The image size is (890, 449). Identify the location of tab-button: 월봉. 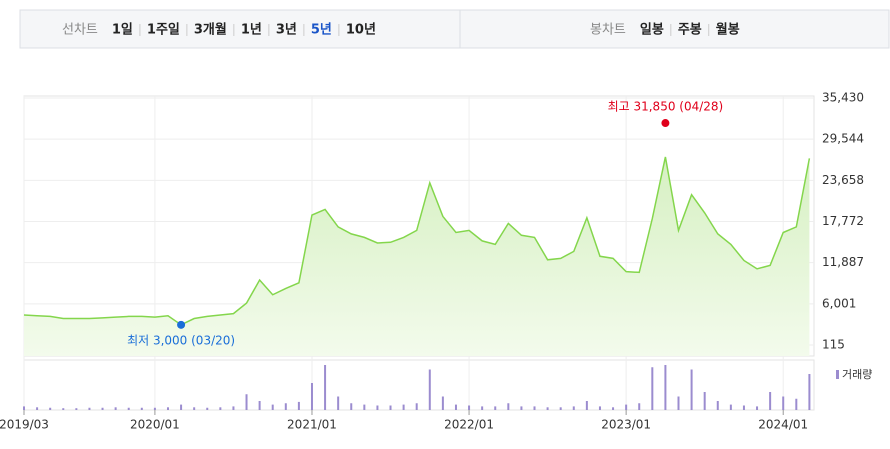
(728, 30).